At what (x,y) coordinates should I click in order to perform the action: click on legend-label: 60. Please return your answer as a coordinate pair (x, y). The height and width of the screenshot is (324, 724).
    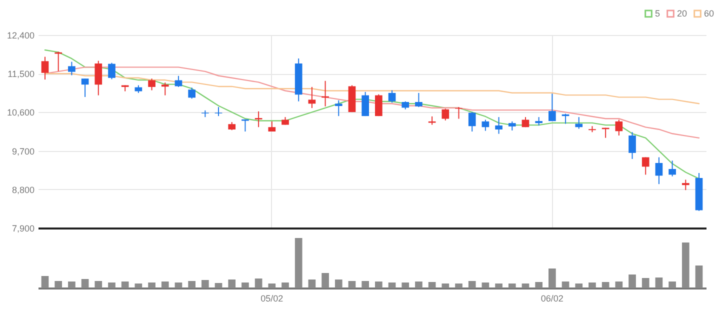
    Looking at the image, I should click on (709, 13).